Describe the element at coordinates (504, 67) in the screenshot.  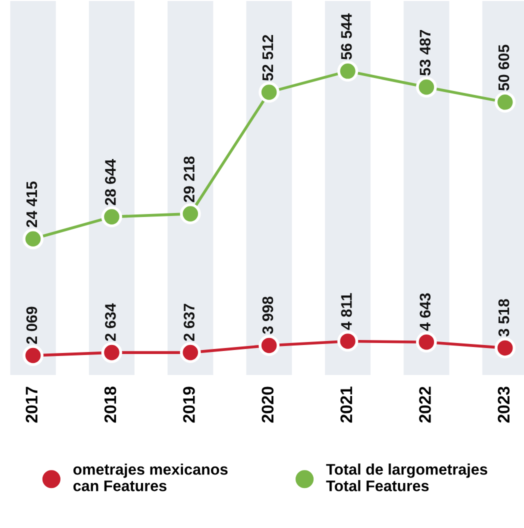
I see `data-label: 50 605` at that location.